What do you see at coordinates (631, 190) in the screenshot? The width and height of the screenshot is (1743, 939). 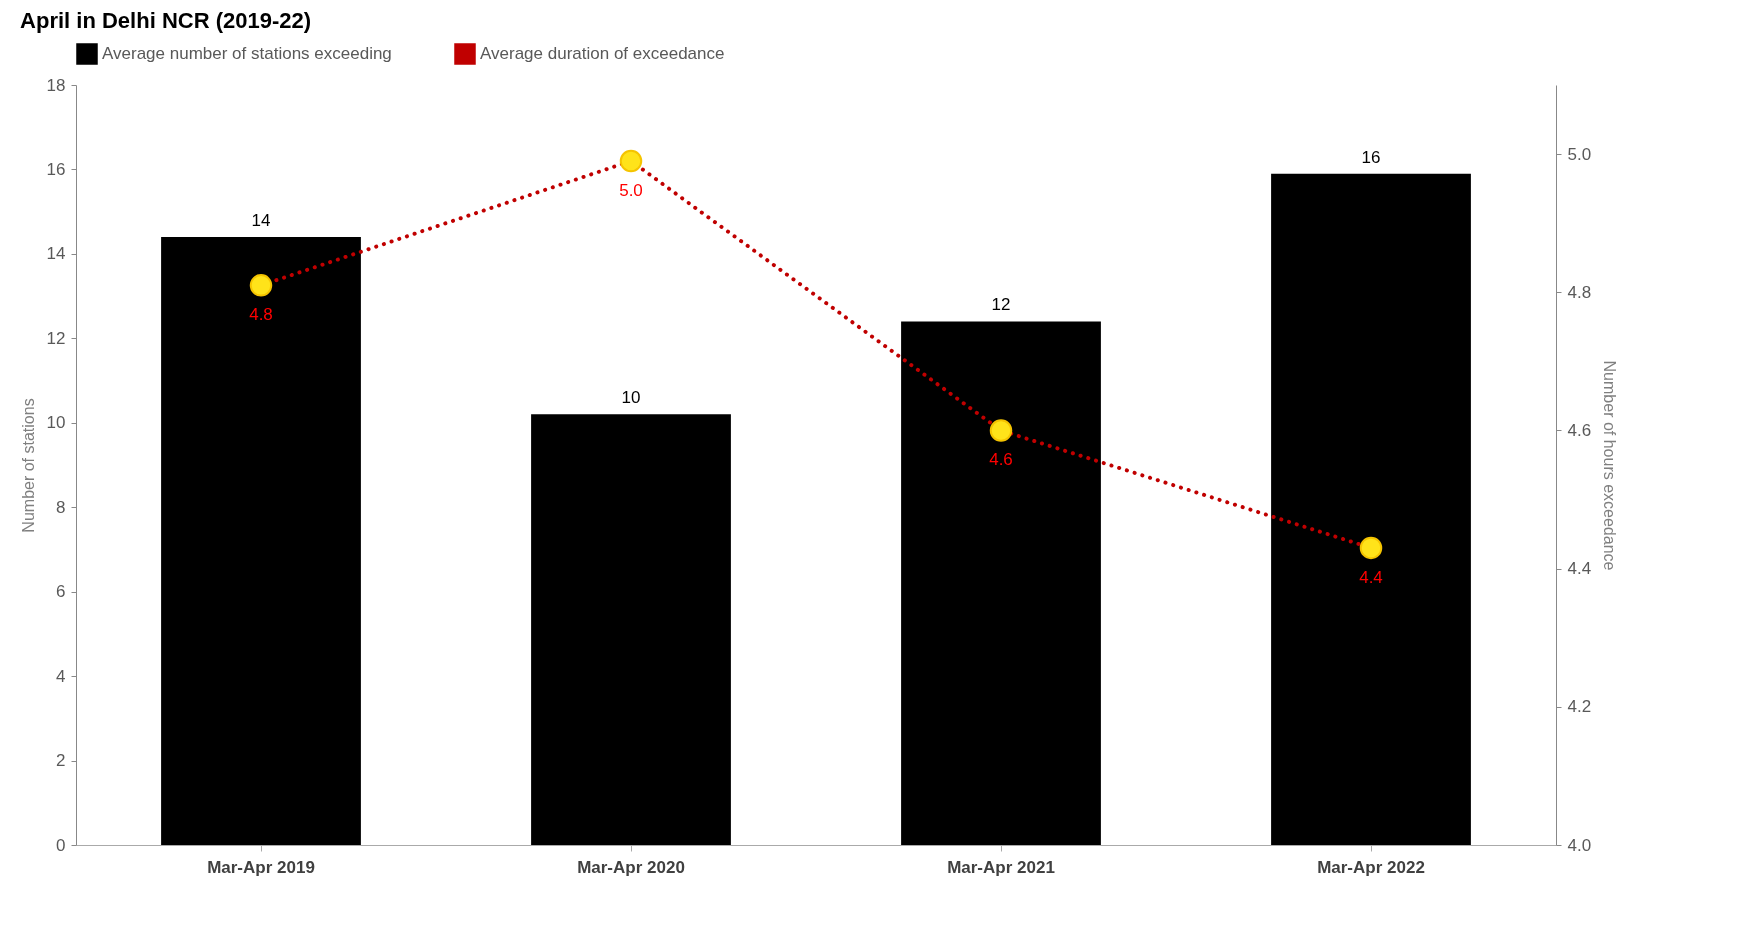 I see `data-label: 5.0` at bounding box center [631, 190].